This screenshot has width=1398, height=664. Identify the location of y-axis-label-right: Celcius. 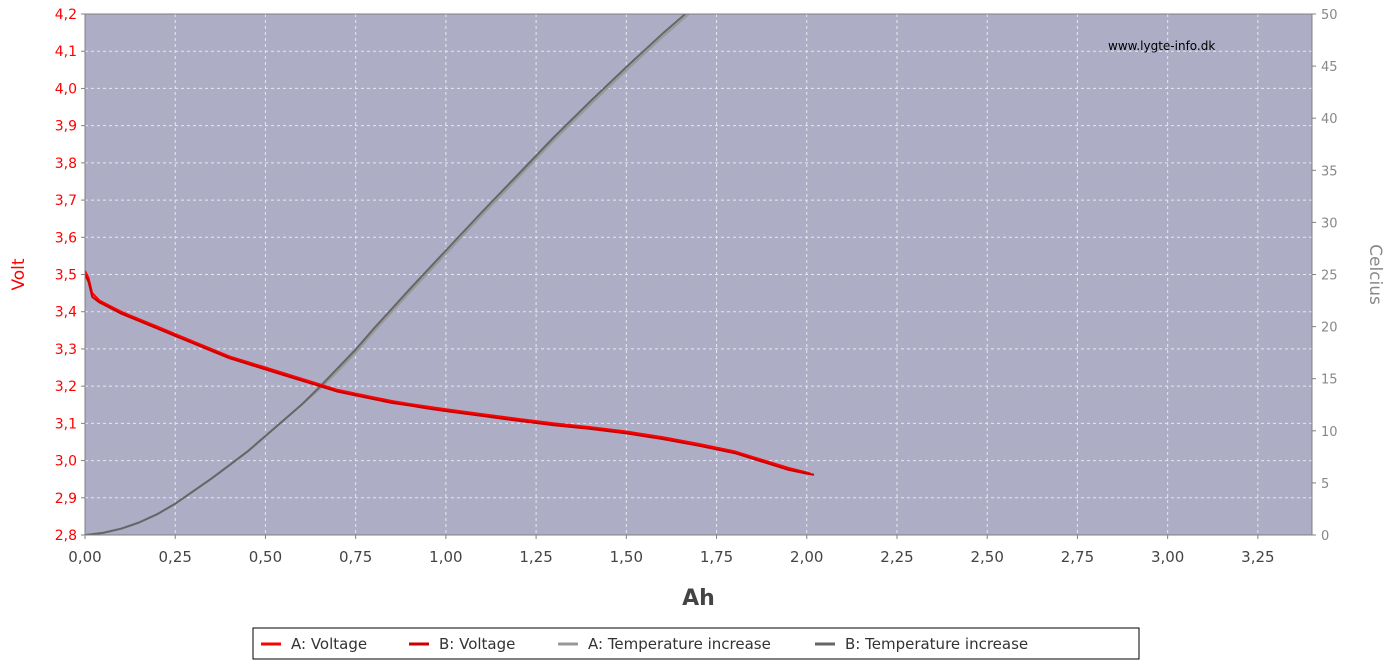
(1375, 274).